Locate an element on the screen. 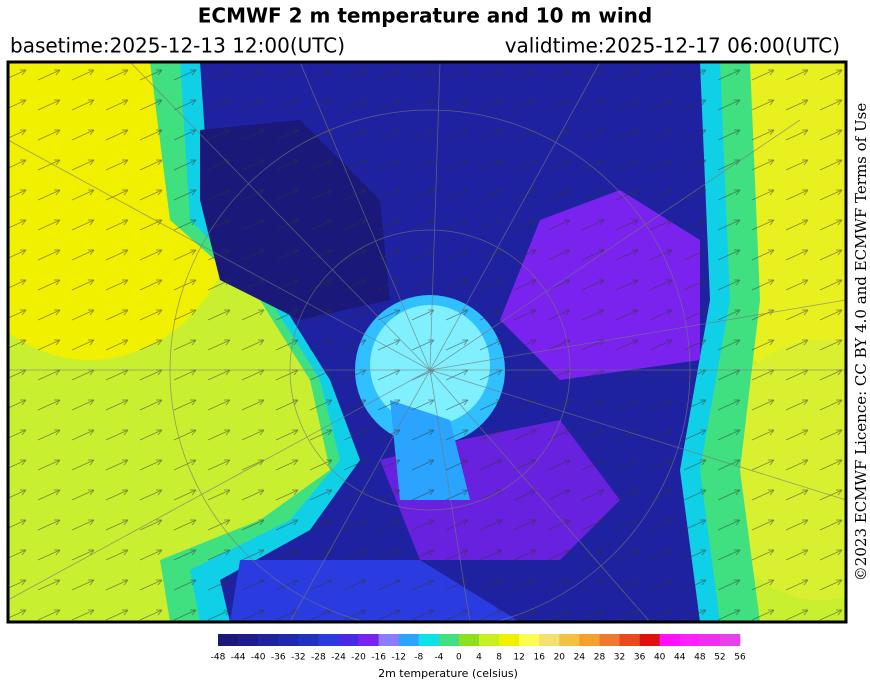 This screenshot has width=870, height=680. colorbar-tick-label: 20 is located at coordinates (560, 658).